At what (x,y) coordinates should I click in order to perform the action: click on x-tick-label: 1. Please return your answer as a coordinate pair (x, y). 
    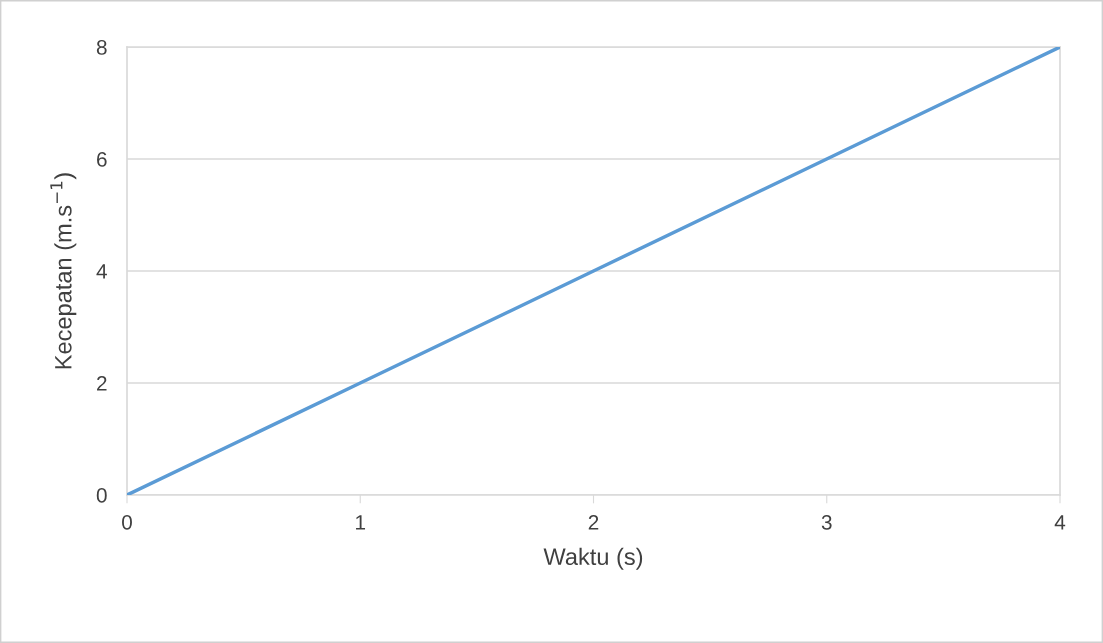
    Looking at the image, I should click on (361, 522).